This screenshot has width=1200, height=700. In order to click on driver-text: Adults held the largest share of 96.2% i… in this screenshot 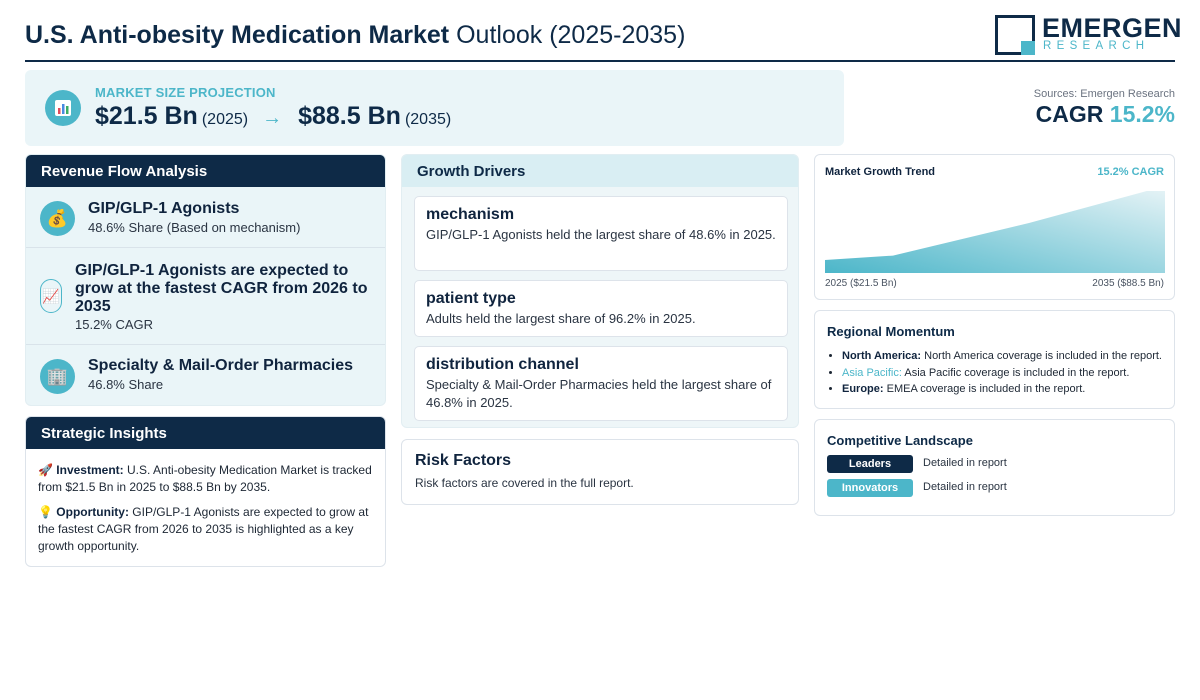, I will do `click(561, 318)`.